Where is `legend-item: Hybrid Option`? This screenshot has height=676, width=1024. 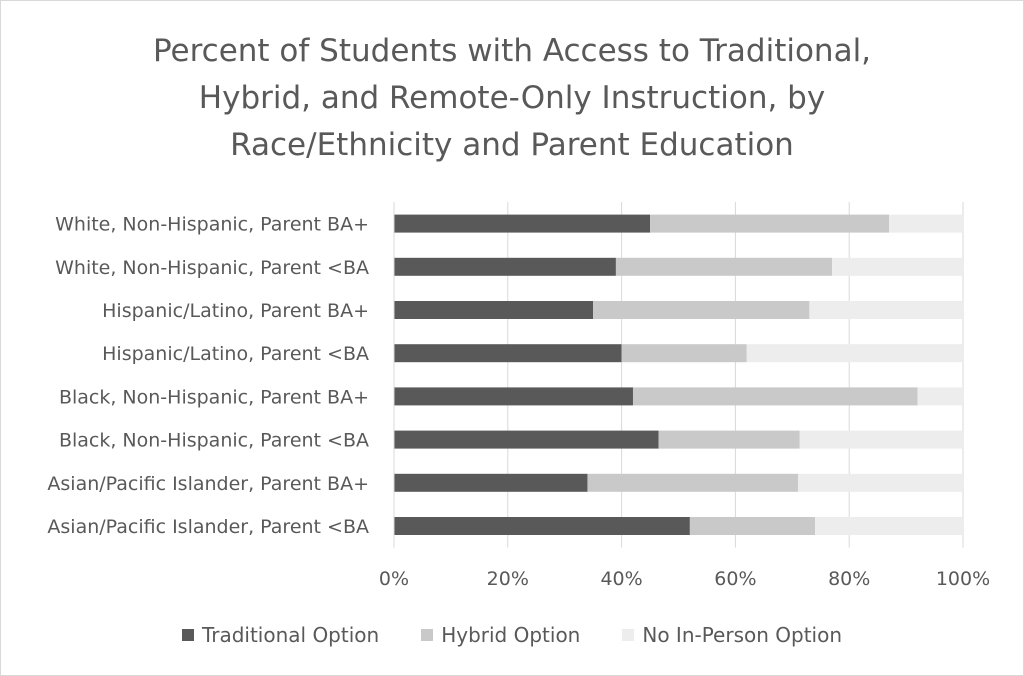 legend-item: Hybrid Option is located at coordinates (500, 635).